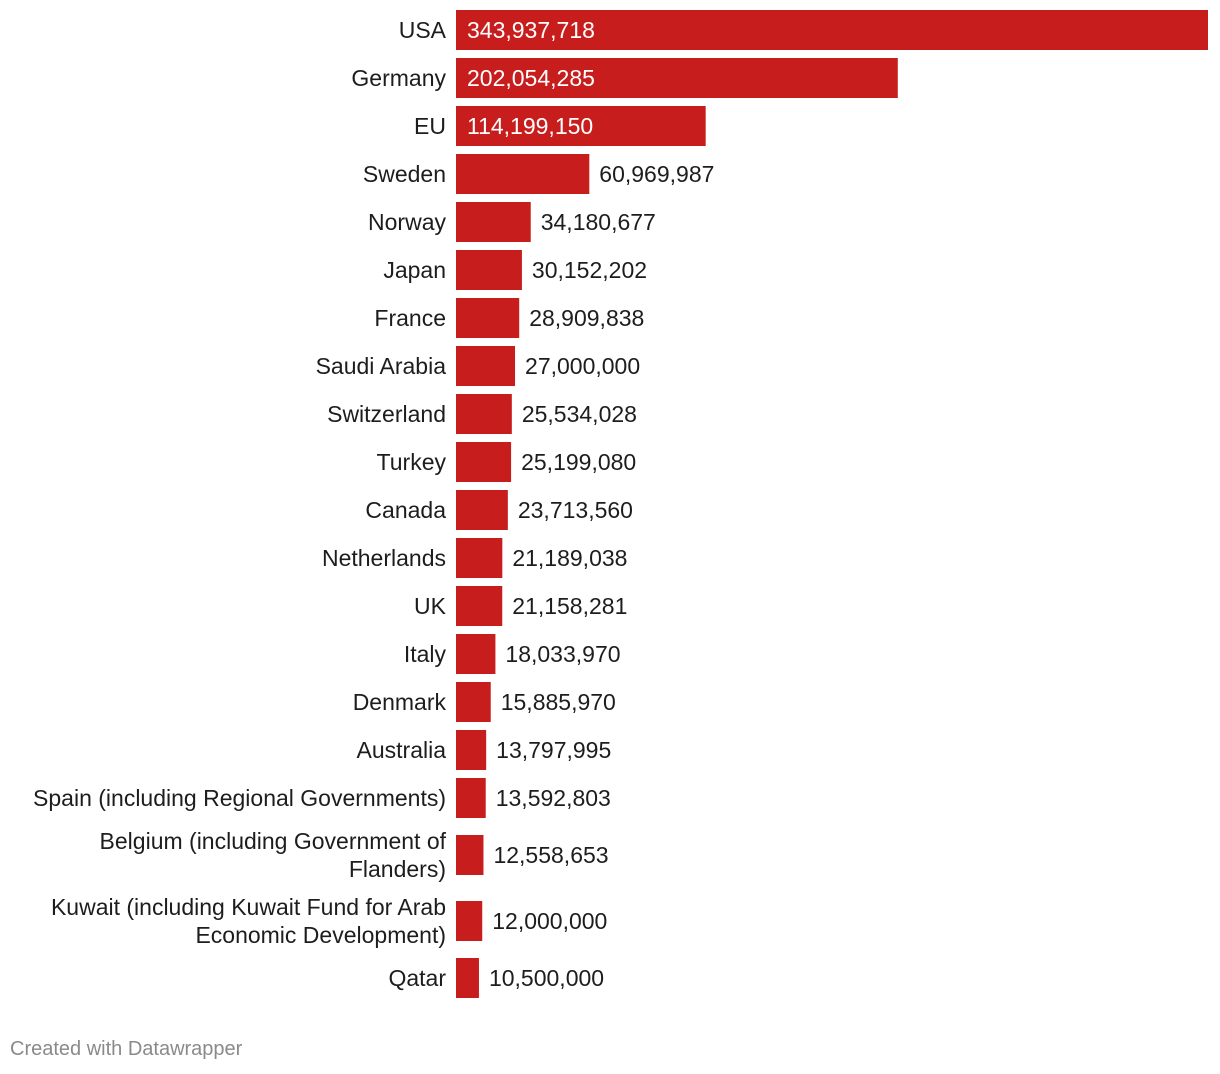 Image resolution: width=1220 pixels, height=1074 pixels. I want to click on category-label: USA, so click(423, 30).